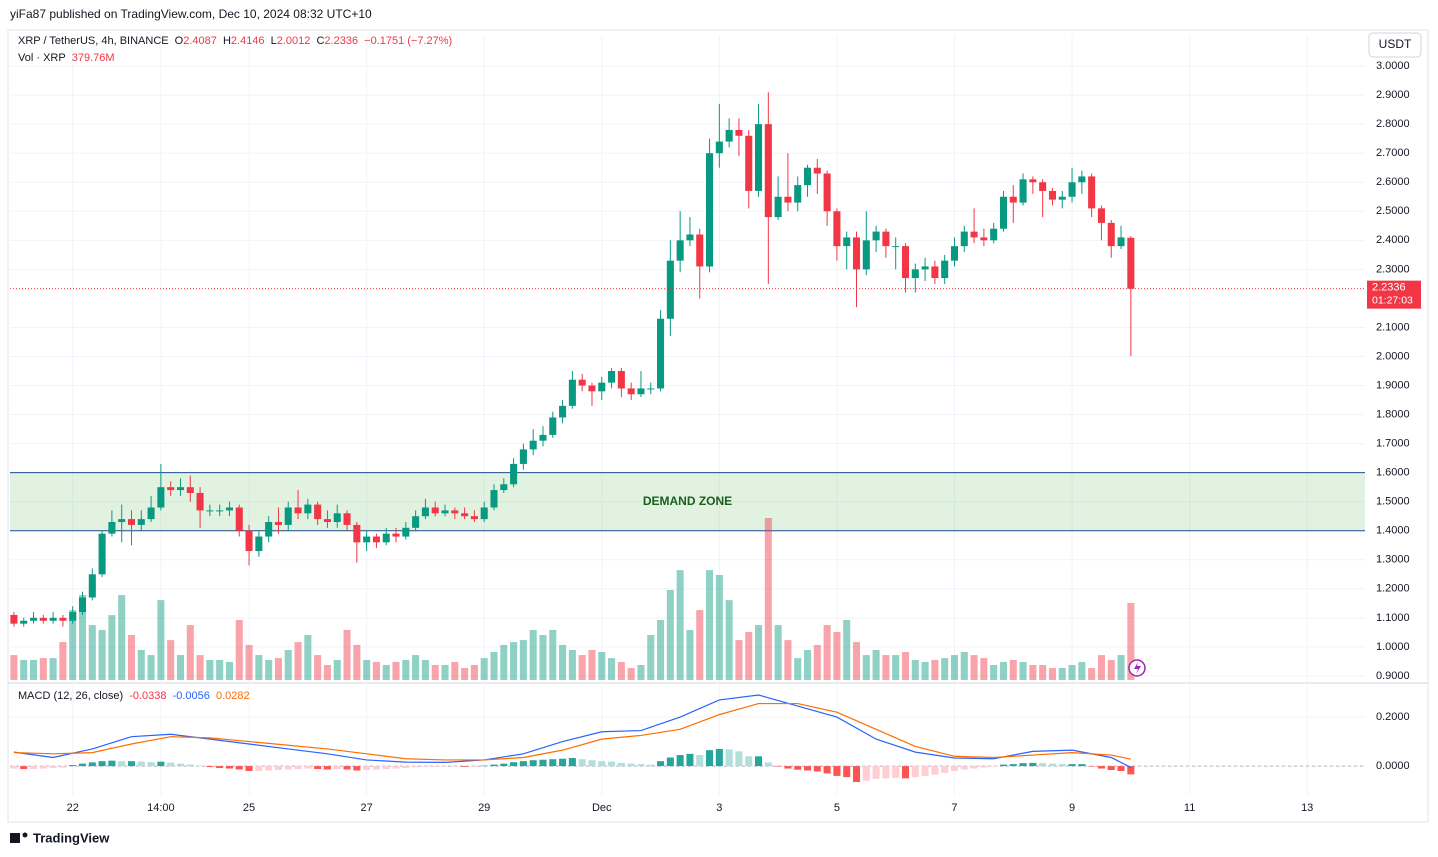  I want to click on y-tick-label: 1.1000, so click(1393, 618).